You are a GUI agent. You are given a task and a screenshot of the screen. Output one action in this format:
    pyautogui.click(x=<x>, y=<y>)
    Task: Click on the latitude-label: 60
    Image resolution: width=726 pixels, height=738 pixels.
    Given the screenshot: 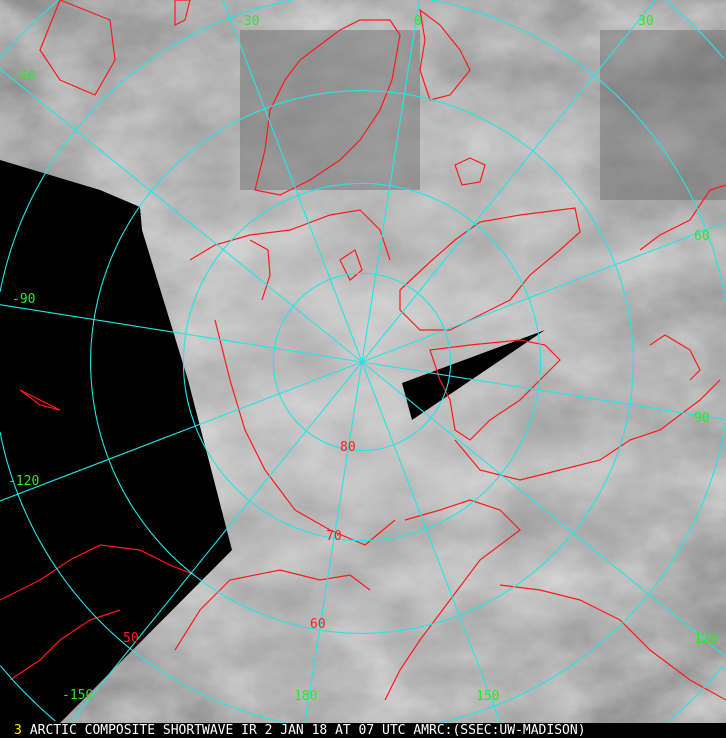 What is the action you would take?
    pyautogui.click(x=318, y=624)
    